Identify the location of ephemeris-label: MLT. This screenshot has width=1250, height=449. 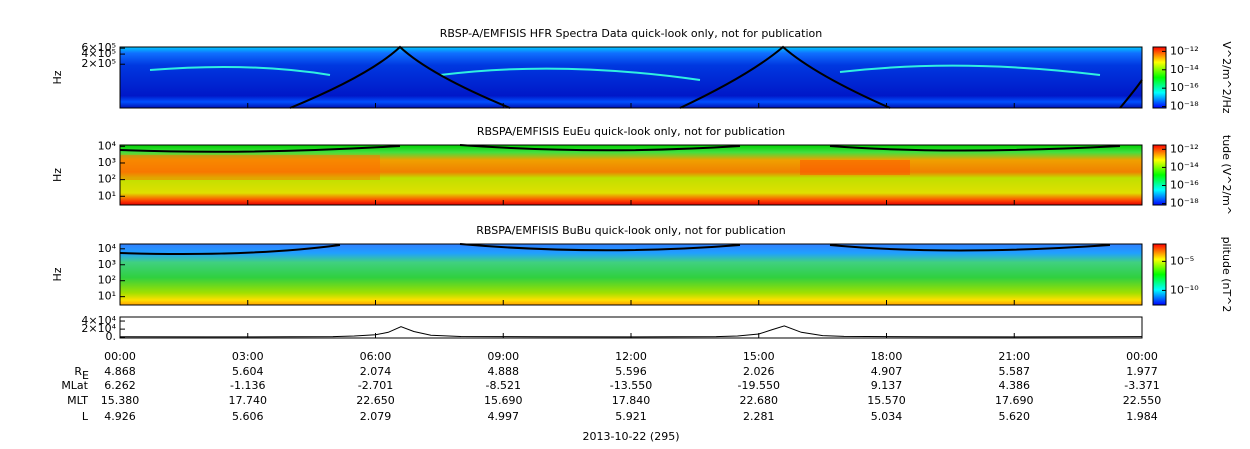
(77, 400).